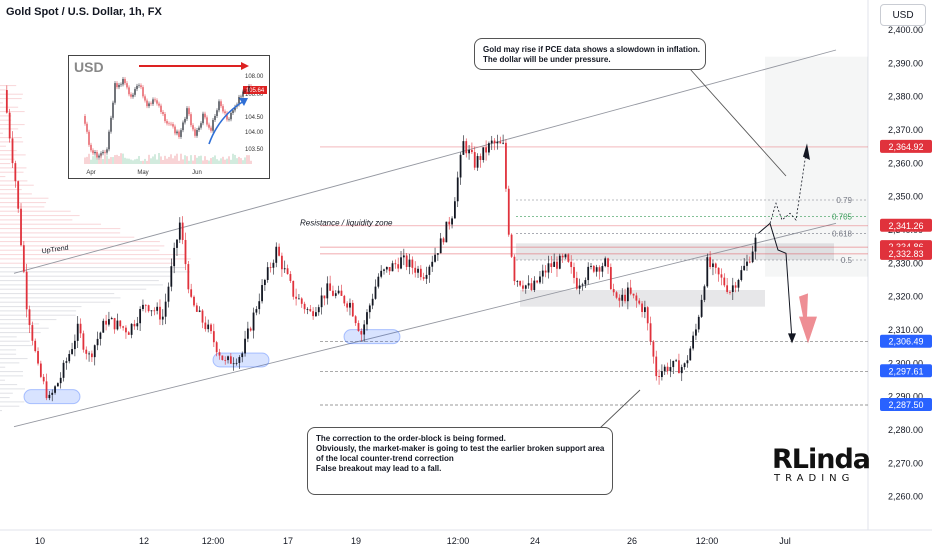  Describe the element at coordinates (905, 63) in the screenshot. I see `y-tick-2390: 2,390.00` at that location.